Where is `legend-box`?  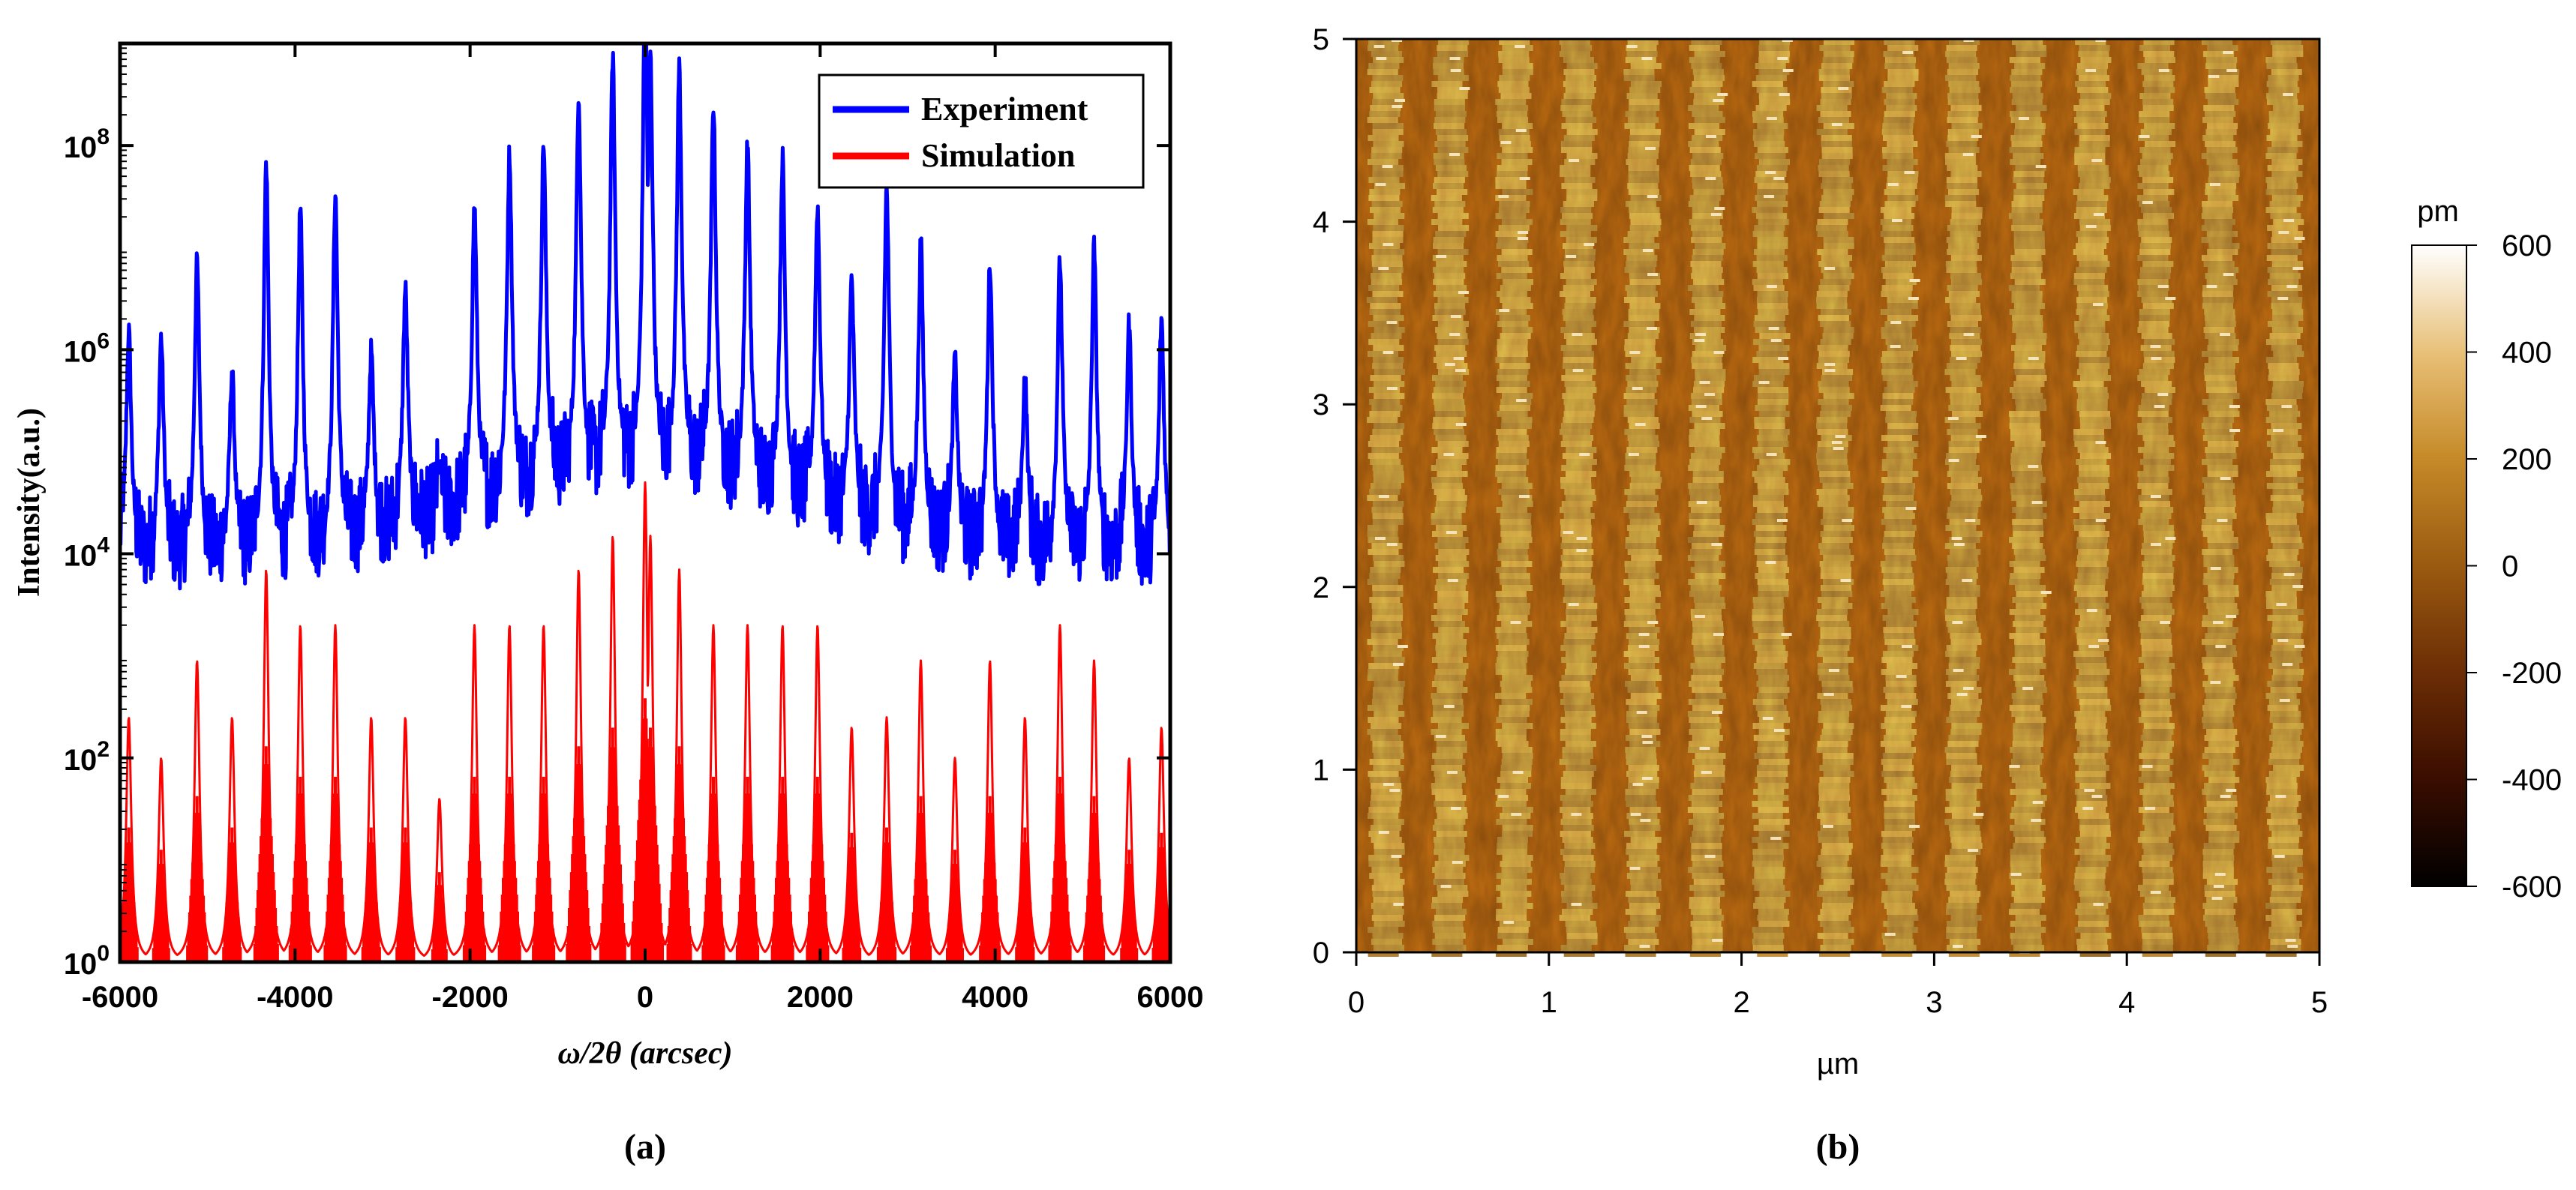
legend-box is located at coordinates (981, 131).